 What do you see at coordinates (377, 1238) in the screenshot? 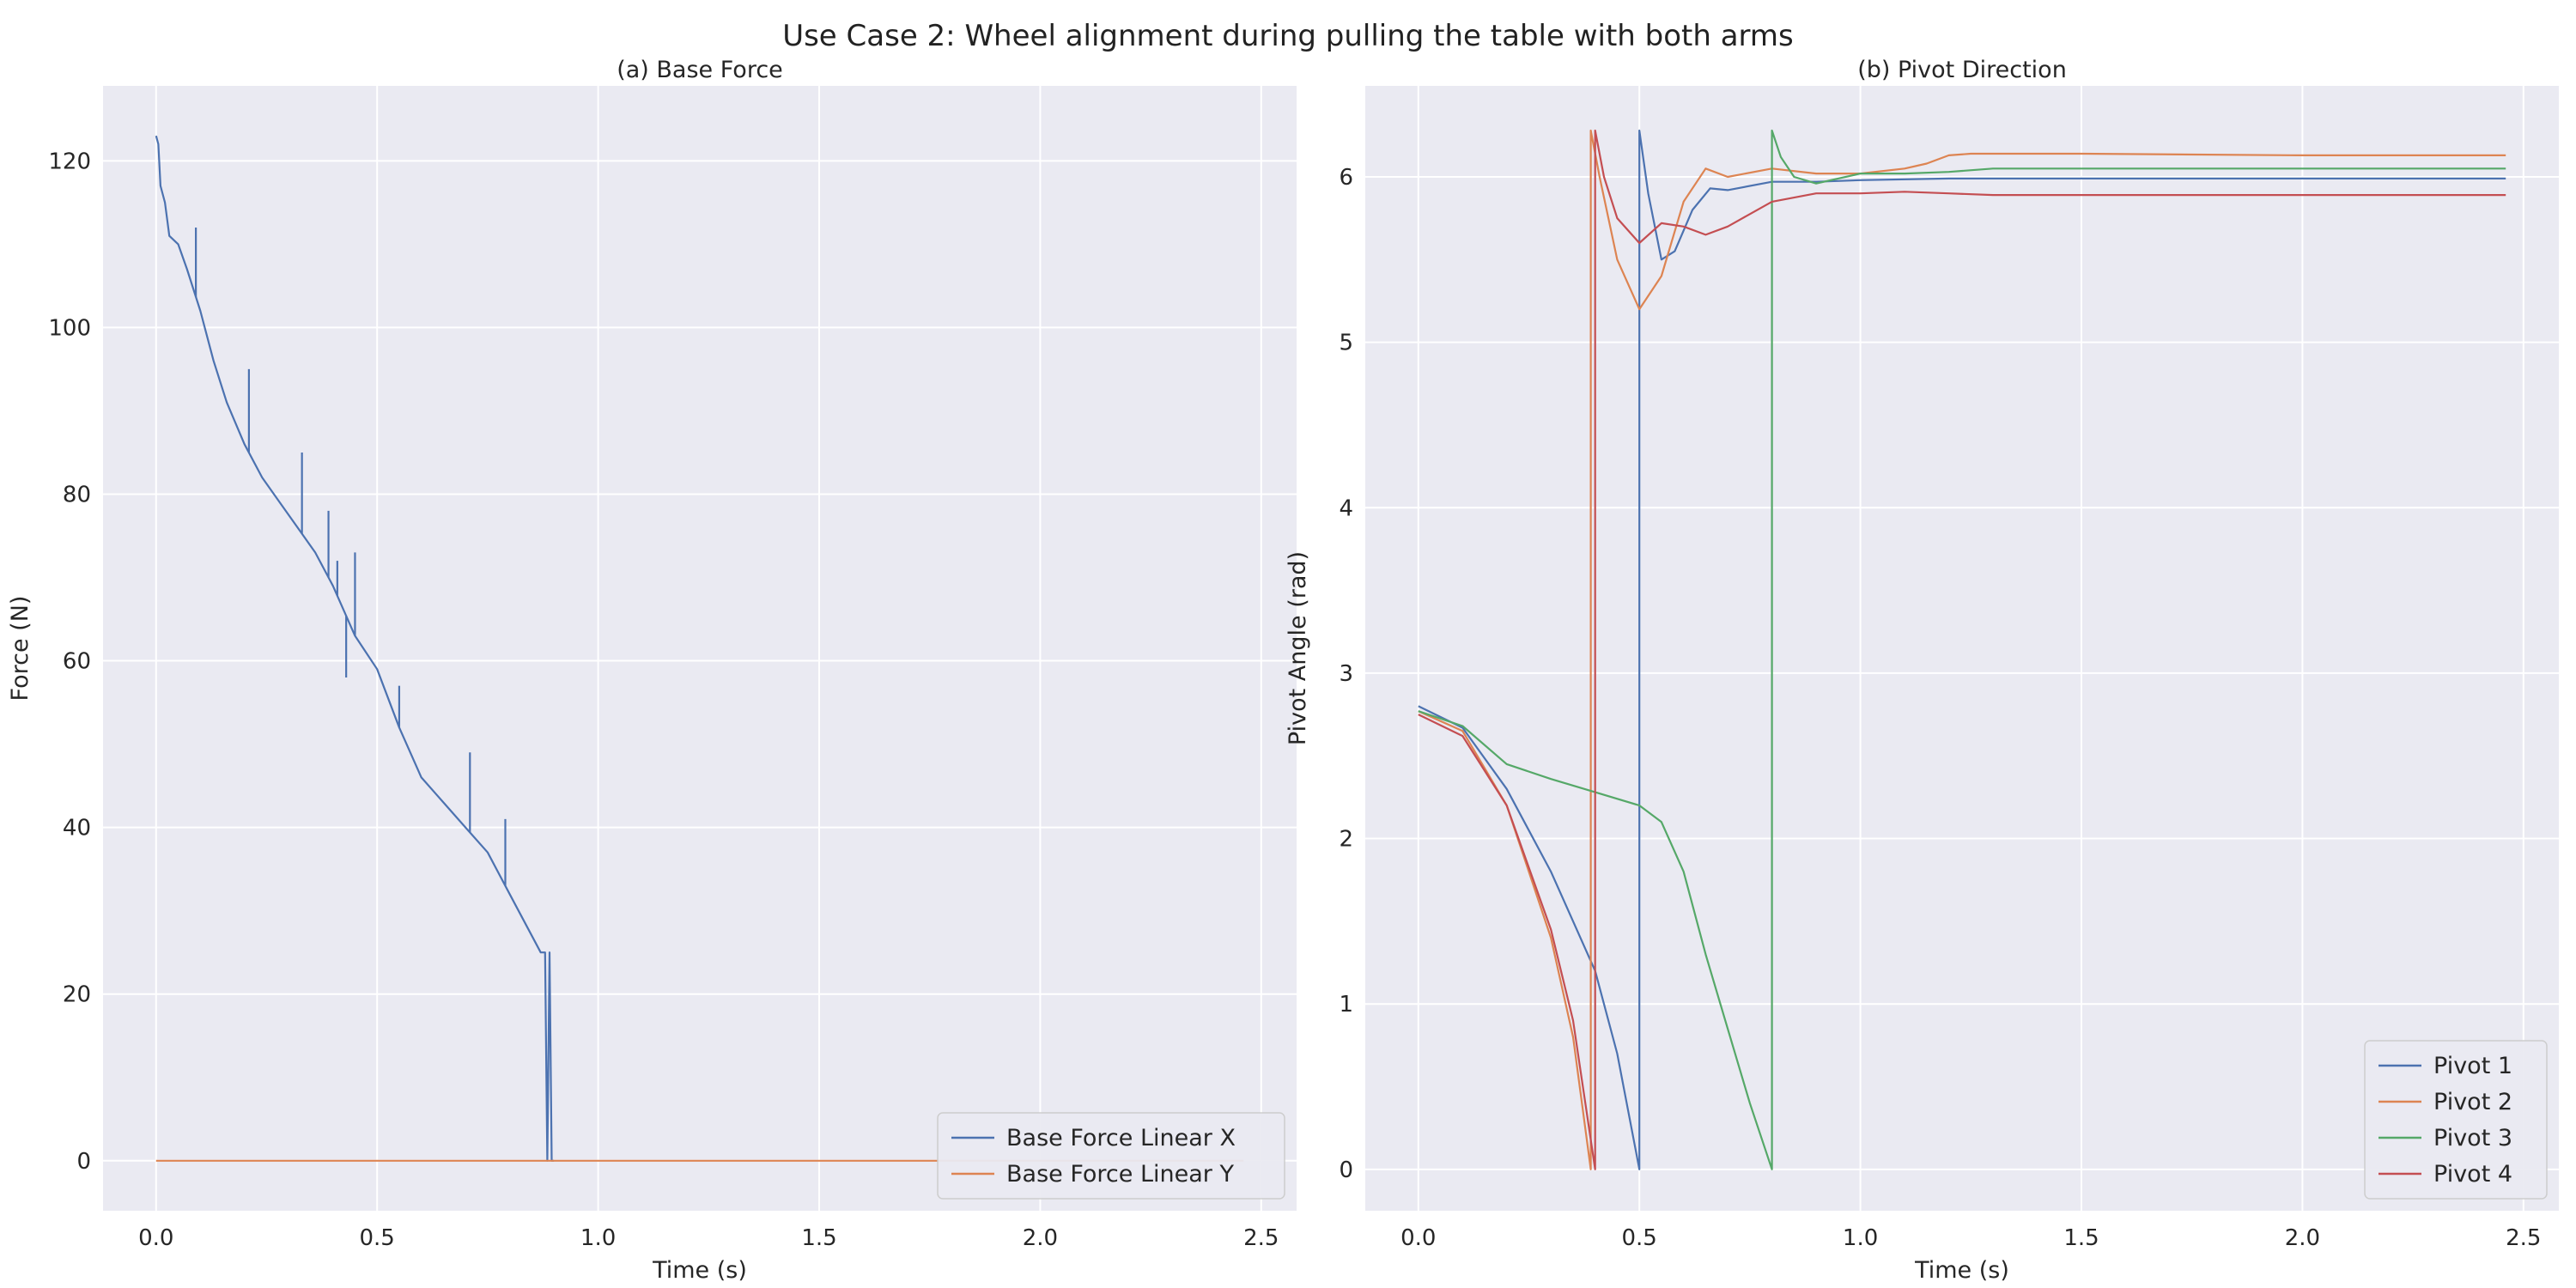
I see `x-tick-label: 0.5` at bounding box center [377, 1238].